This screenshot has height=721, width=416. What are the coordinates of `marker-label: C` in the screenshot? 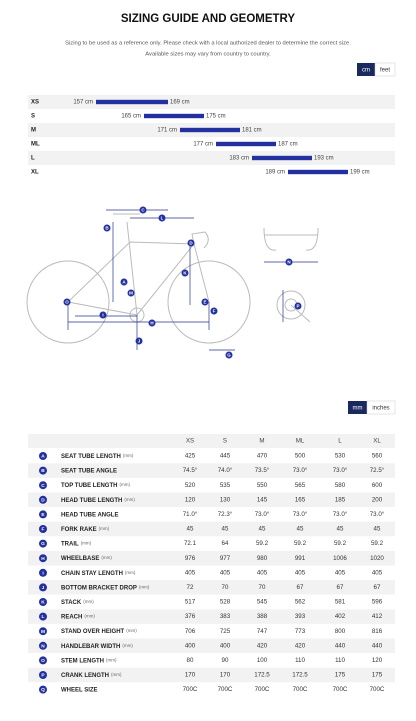 It's located at (143, 209).